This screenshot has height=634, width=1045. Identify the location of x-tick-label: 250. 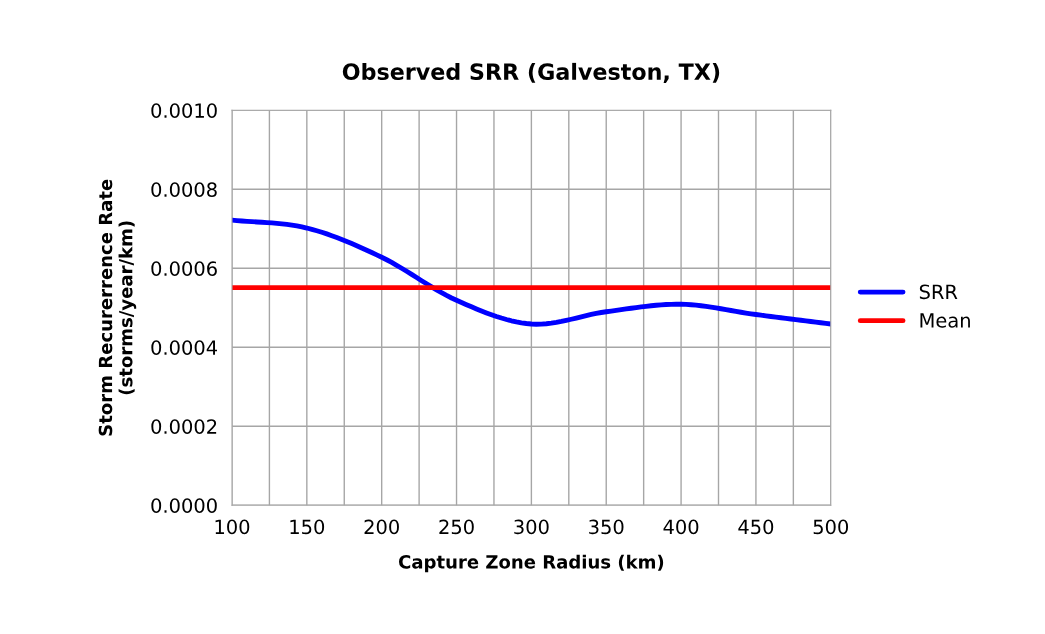
(456, 527).